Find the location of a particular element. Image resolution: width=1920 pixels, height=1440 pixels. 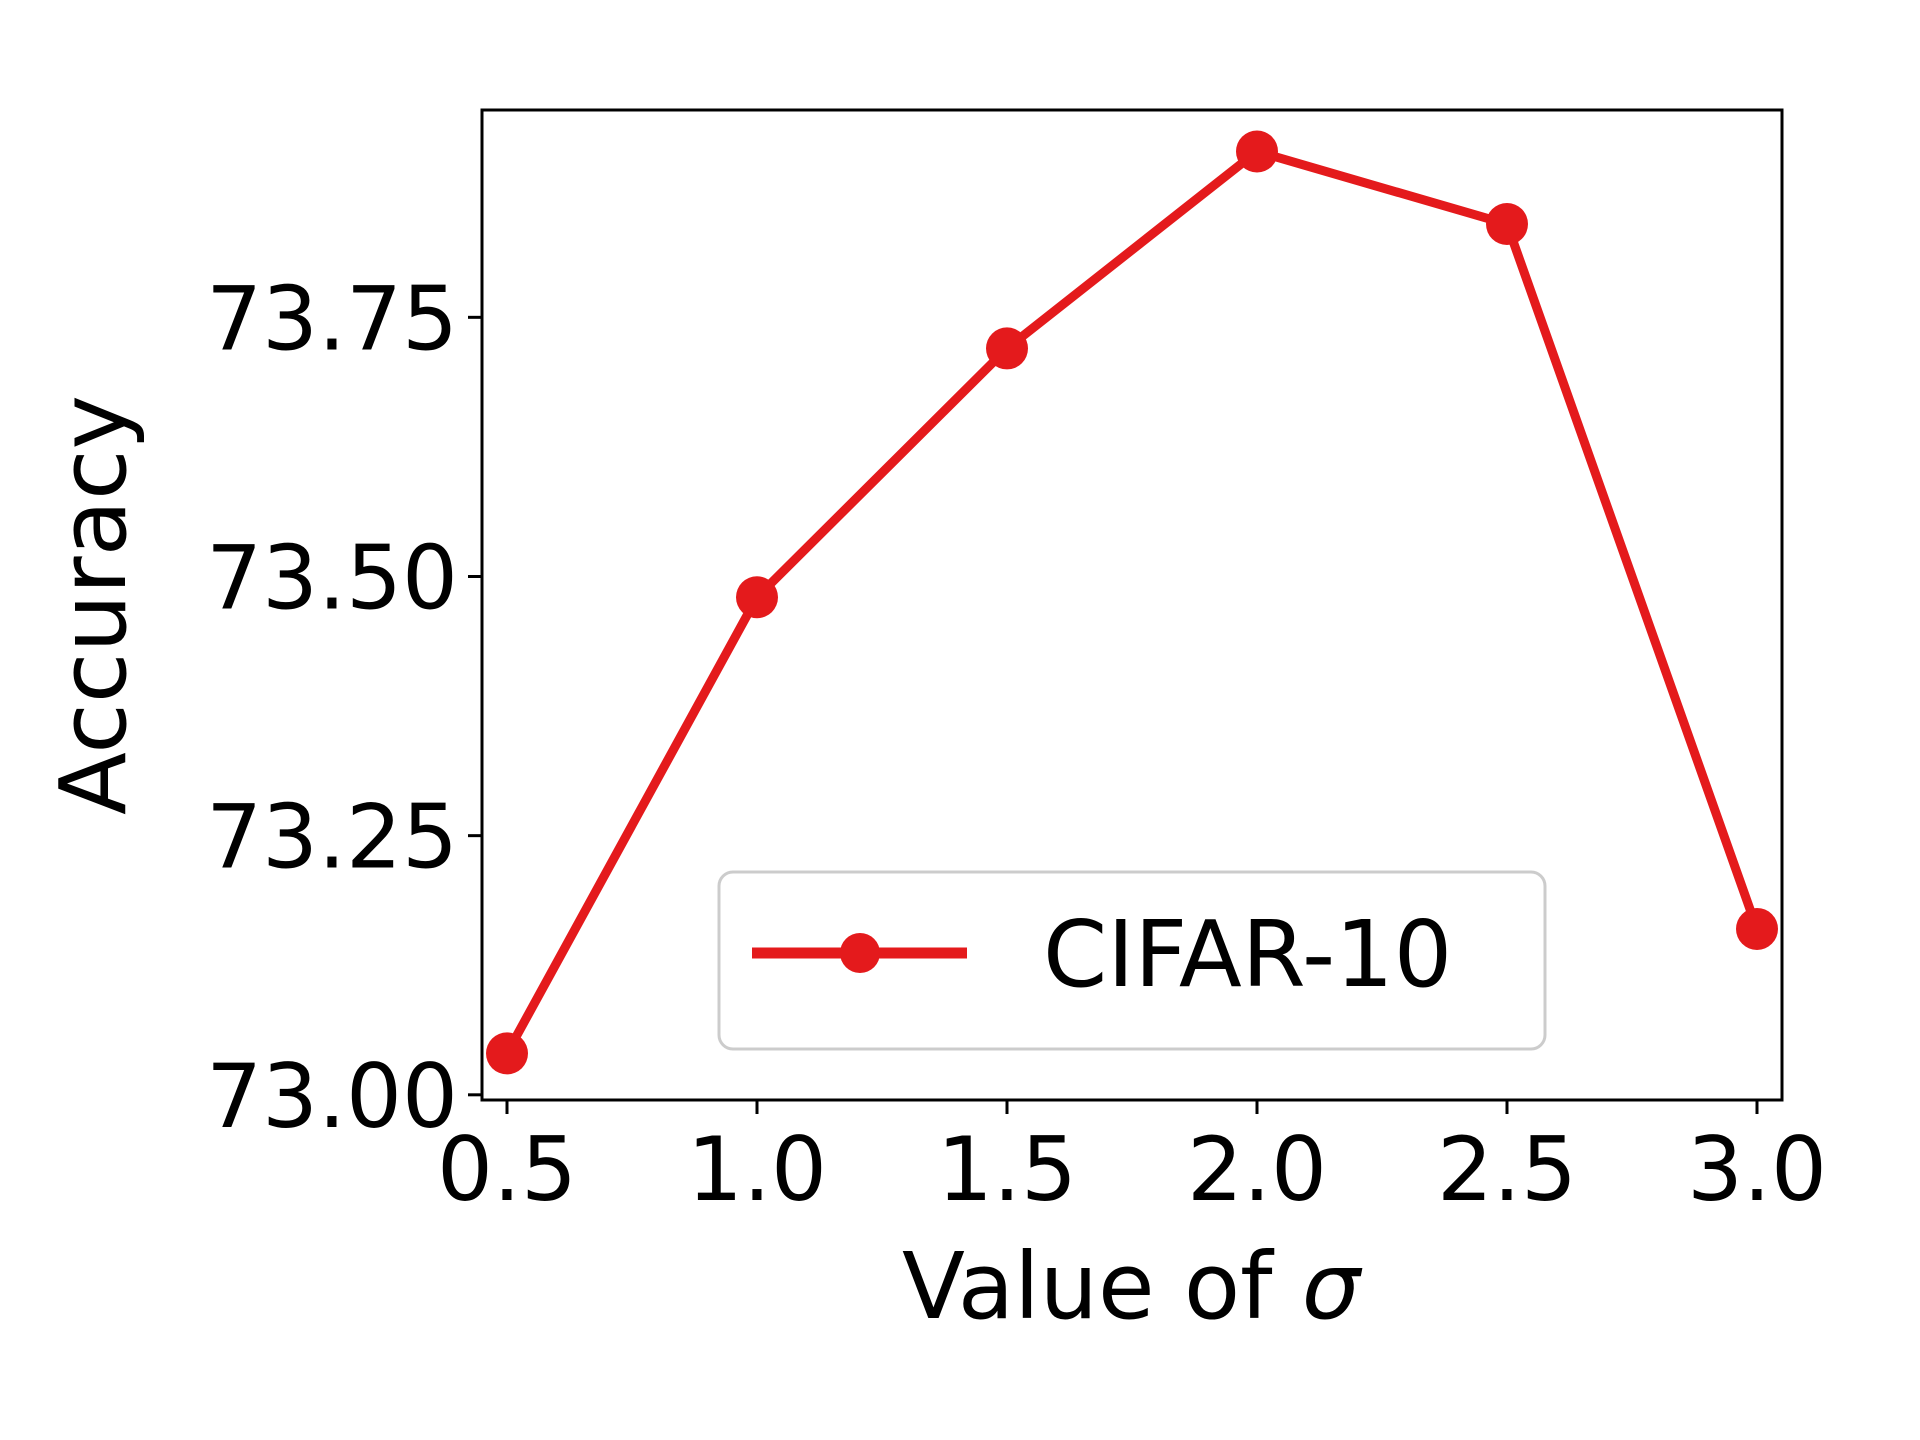

y-tick-label: 73.75 is located at coordinates (332, 318).